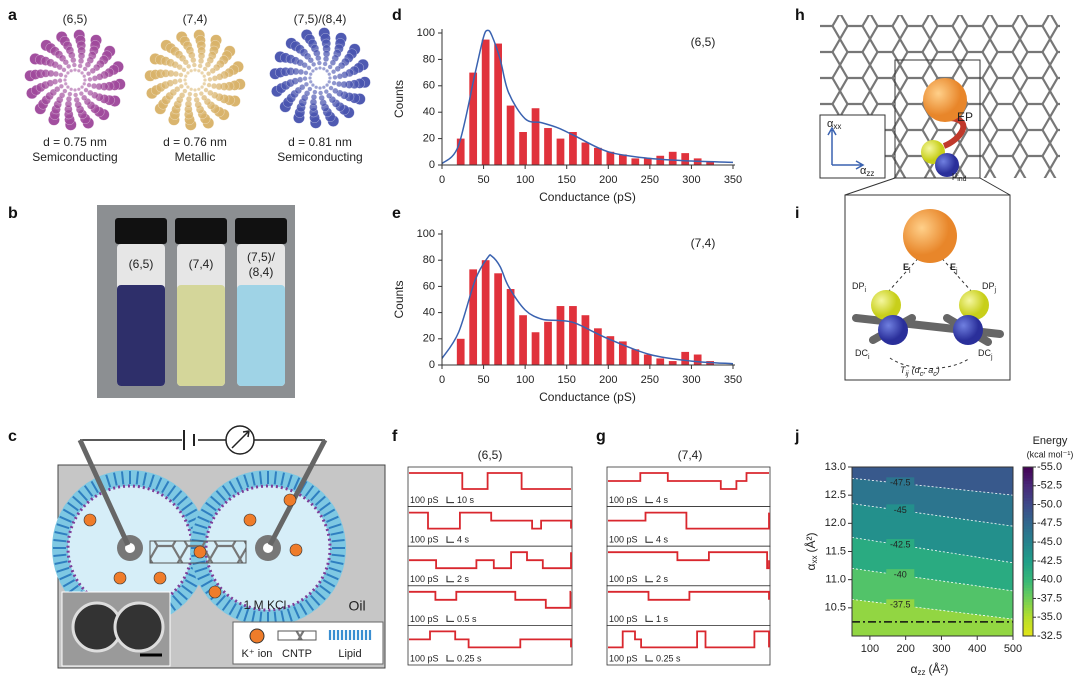 This screenshot has width=1080, height=683. I want to click on colorbar-tick-label: -40.0, so click(1049, 580).